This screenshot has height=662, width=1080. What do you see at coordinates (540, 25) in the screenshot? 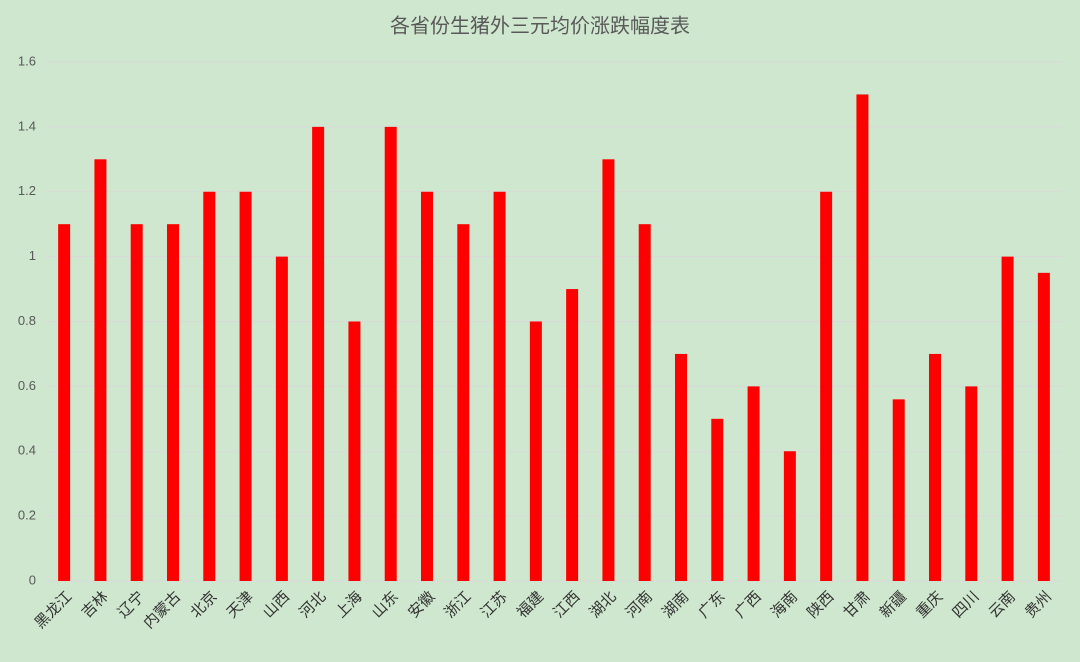
I see `chart-title: 各省份生猪外三元均价涨跌幅度表` at bounding box center [540, 25].